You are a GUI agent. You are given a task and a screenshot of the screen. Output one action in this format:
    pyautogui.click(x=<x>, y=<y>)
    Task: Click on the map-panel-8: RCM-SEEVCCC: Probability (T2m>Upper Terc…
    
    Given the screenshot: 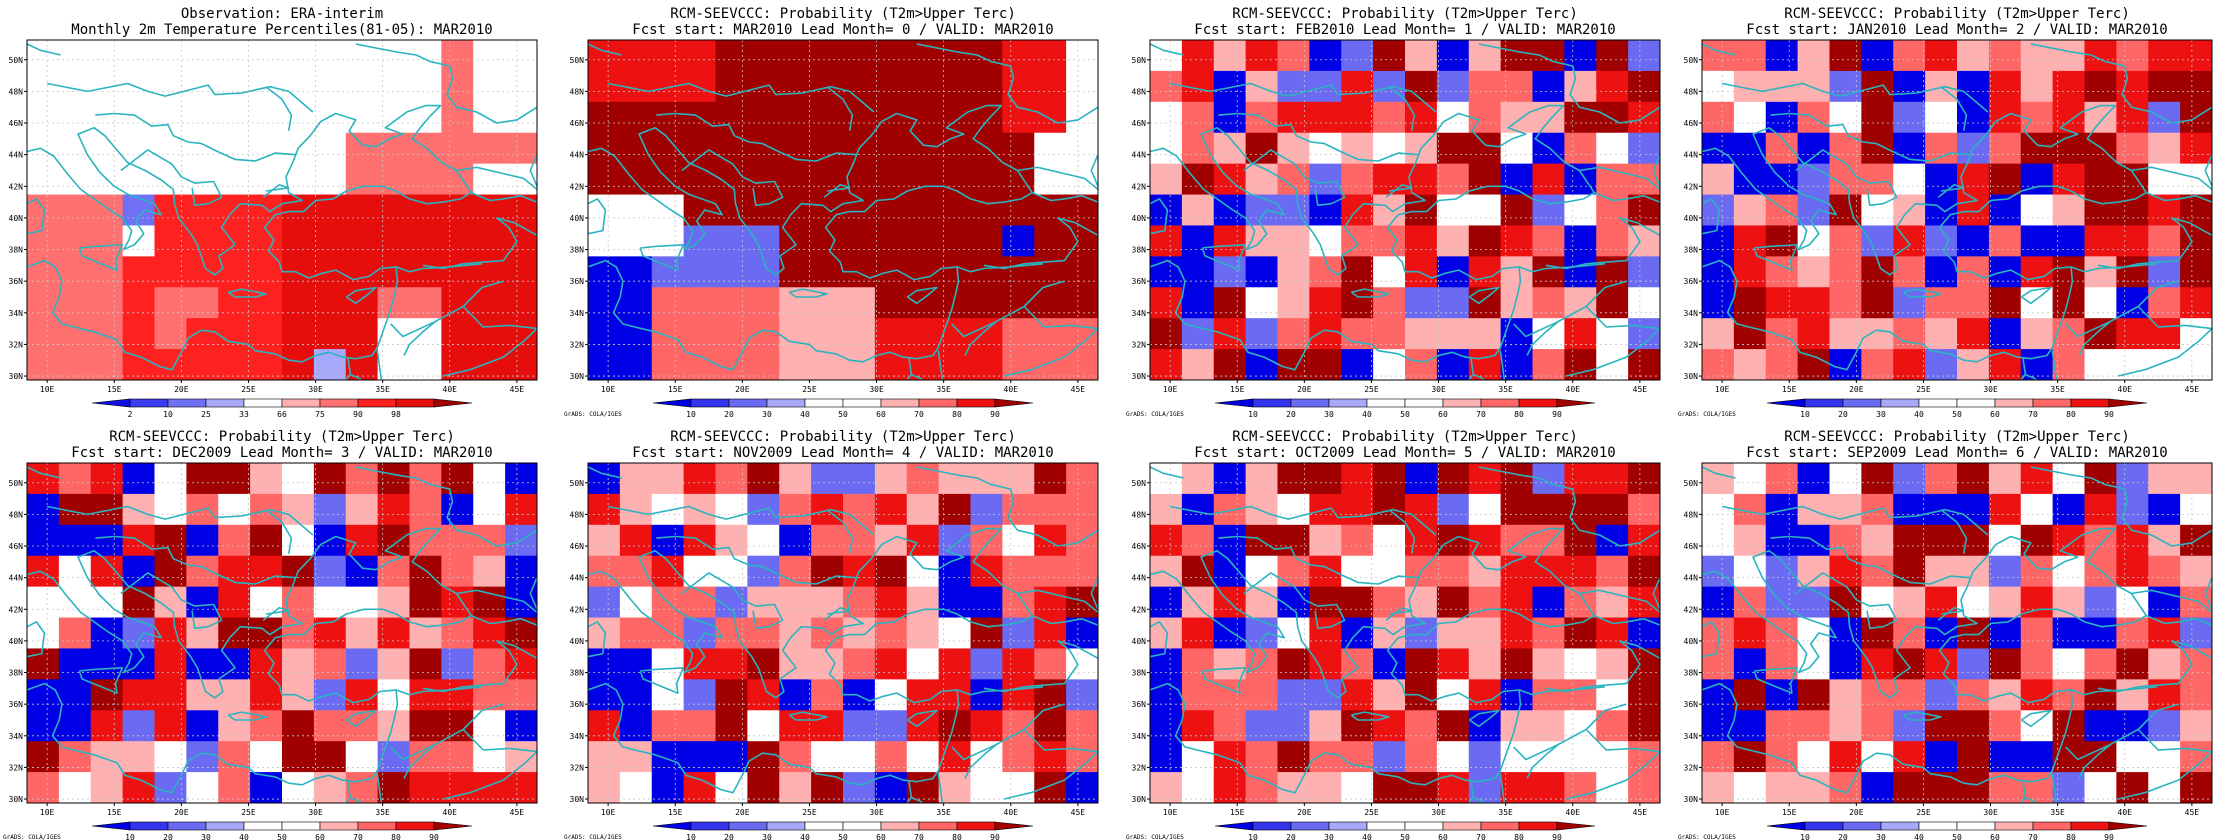 What is the action you would take?
    pyautogui.click(x=1945, y=634)
    